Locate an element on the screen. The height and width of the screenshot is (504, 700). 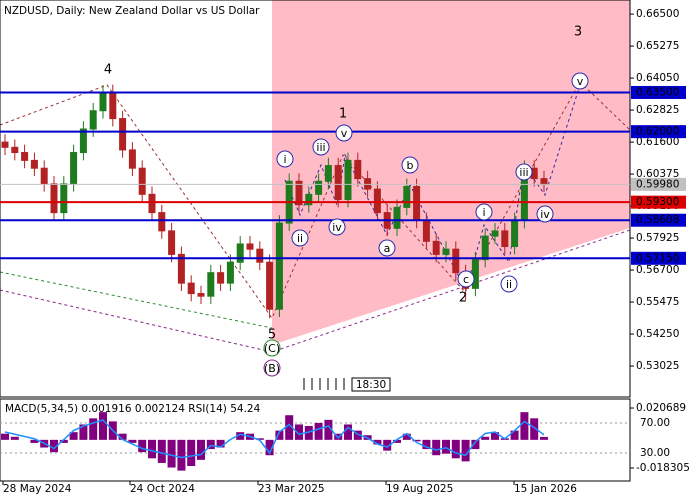
level-label: 0.58608 is located at coordinates (657, 220).